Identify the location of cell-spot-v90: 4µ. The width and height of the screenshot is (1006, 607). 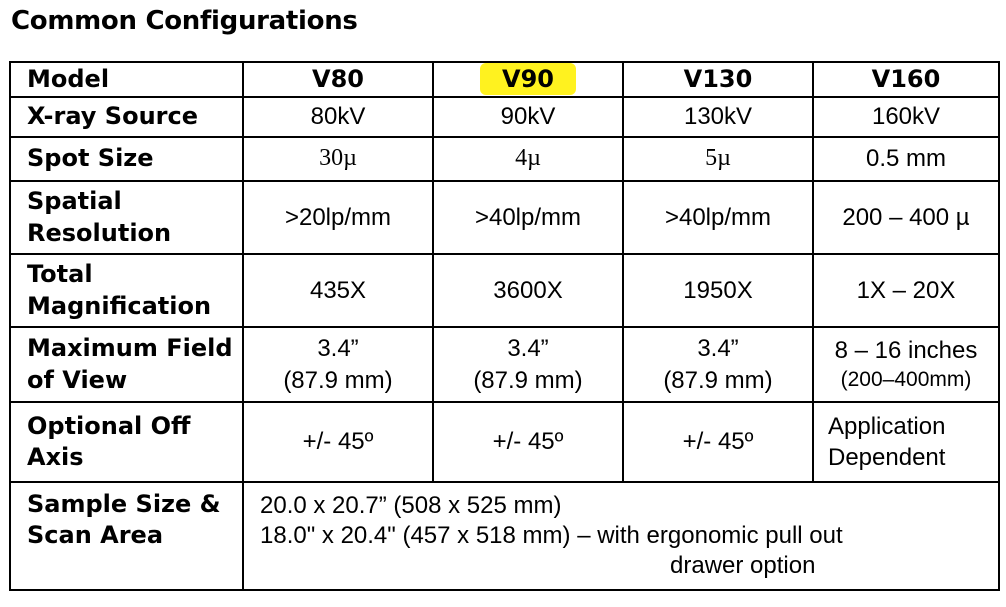
(528, 159).